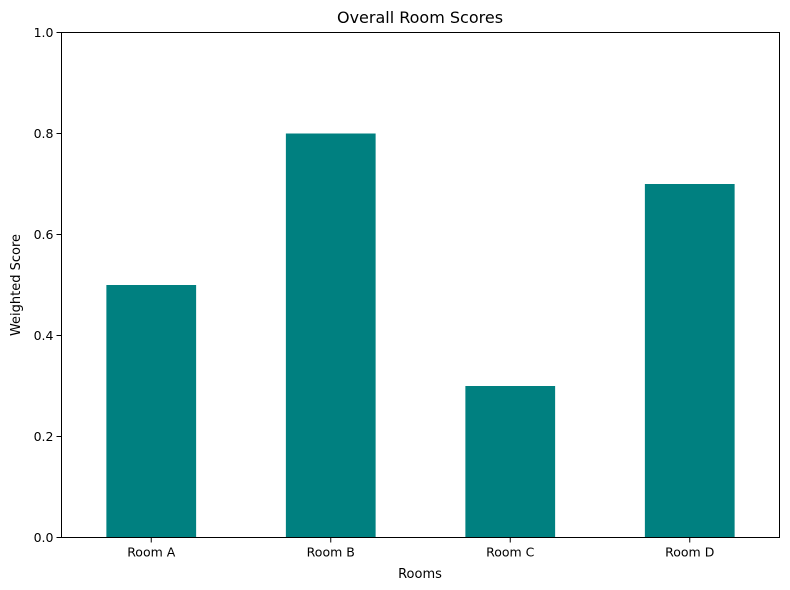  Describe the element at coordinates (689, 552) in the screenshot. I see `x-tick-label: Room D` at that location.